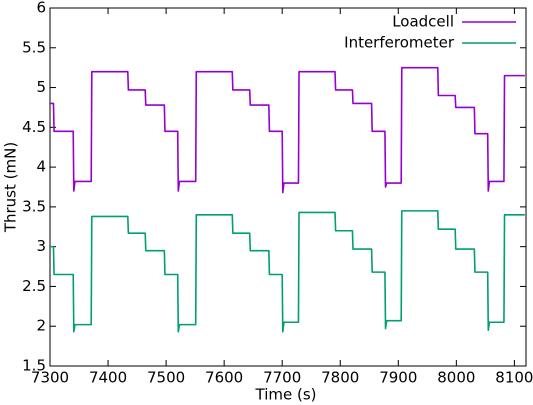  What do you see at coordinates (224, 378) in the screenshot?
I see `x-tick-label: 7600` at bounding box center [224, 378].